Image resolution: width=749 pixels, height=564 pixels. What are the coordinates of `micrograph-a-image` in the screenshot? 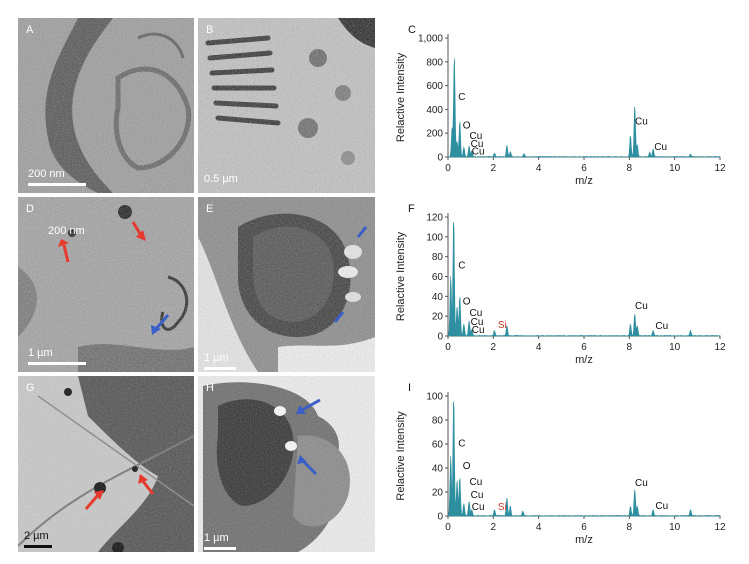 It's located at (106, 105).